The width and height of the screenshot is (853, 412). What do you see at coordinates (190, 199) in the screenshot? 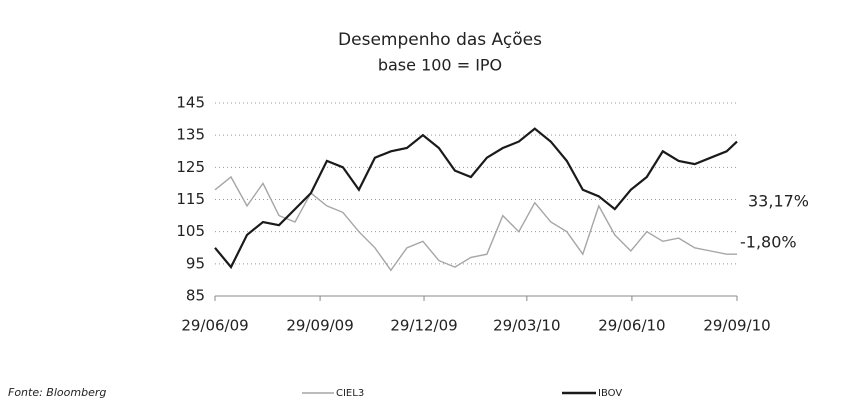
I see `y-tick-label: 115` at bounding box center [190, 199].